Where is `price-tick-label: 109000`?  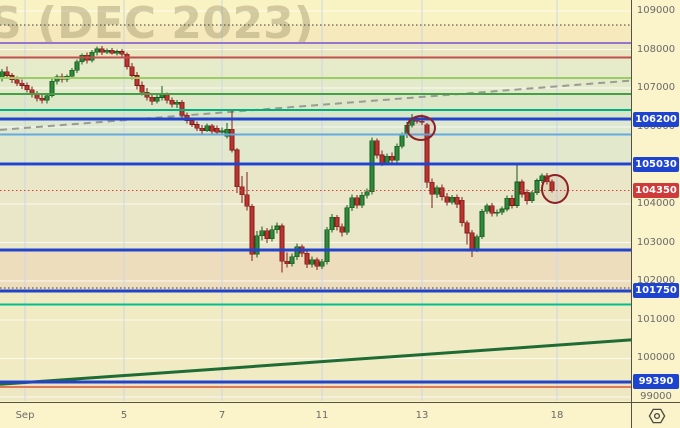 price-tick-label: 109000 is located at coordinates (656, 10).